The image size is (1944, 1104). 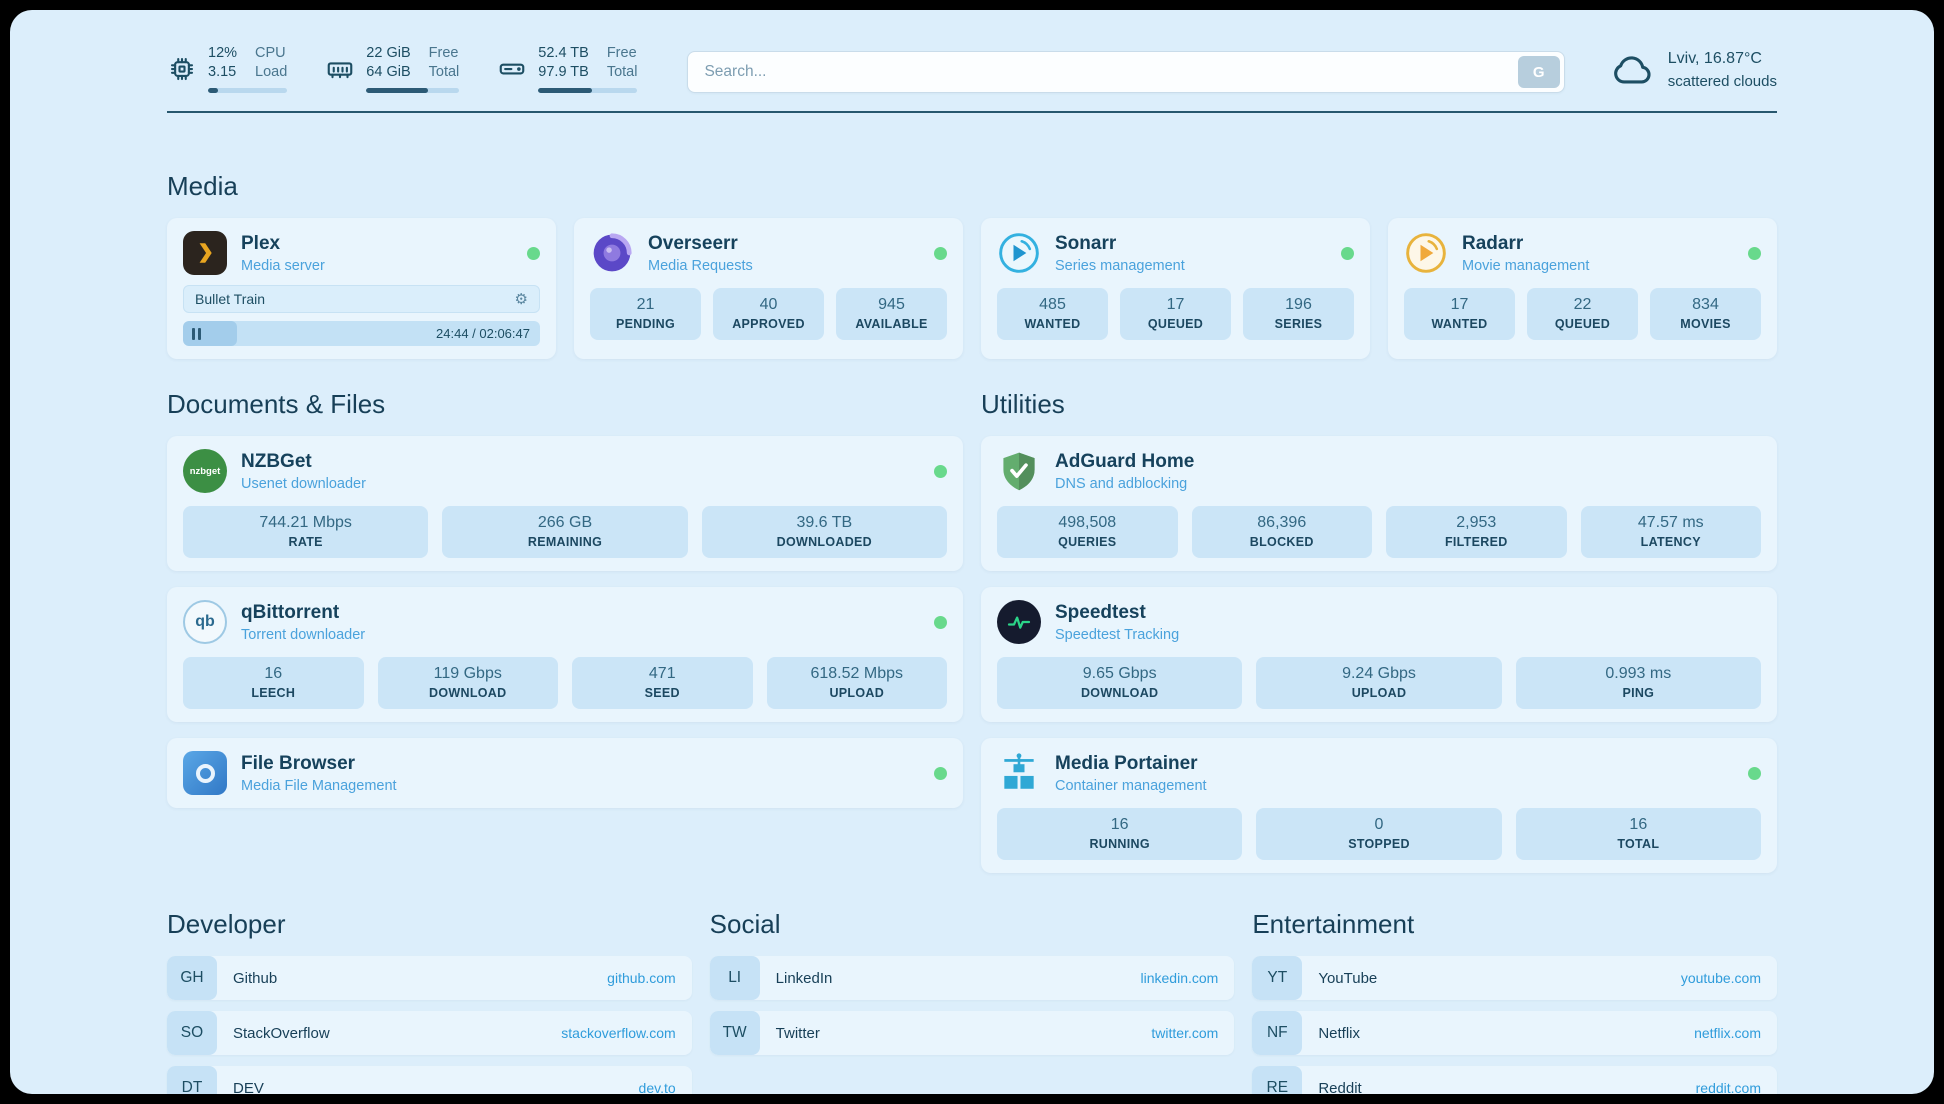 What do you see at coordinates (745, 924) in the screenshot?
I see `social-section-title: Social` at bounding box center [745, 924].